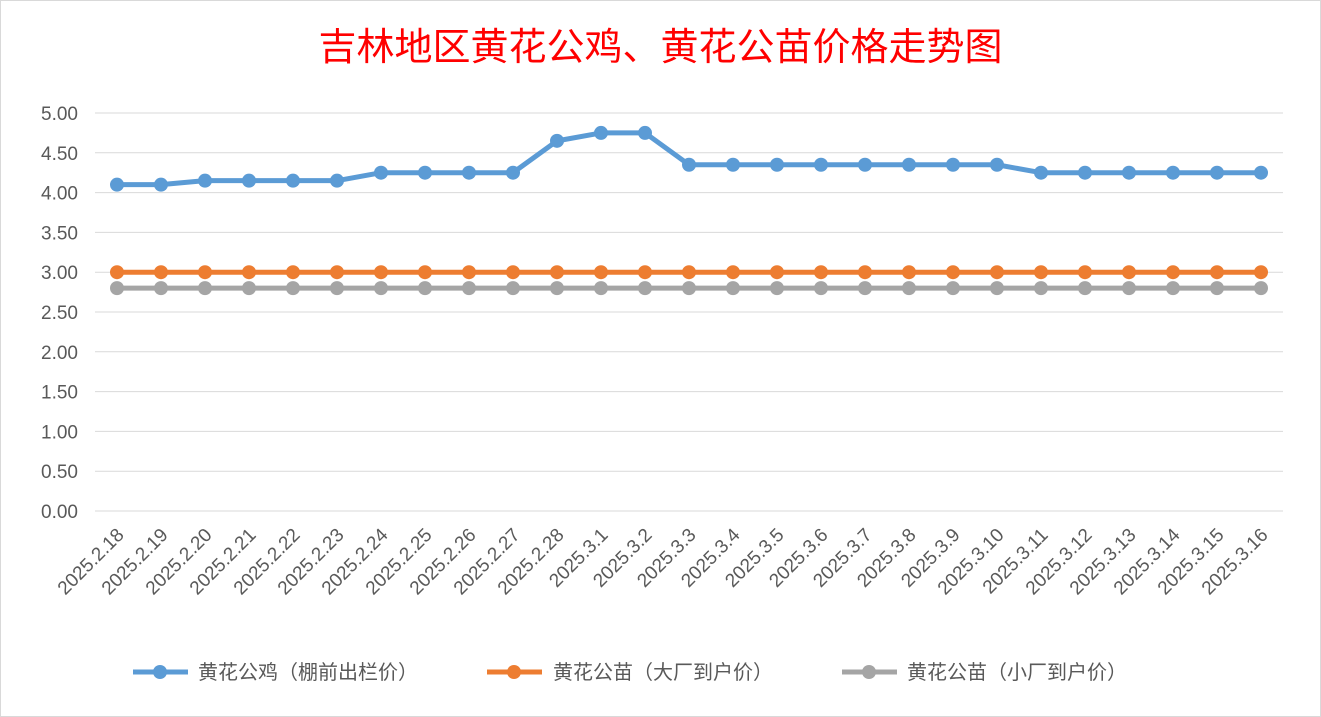 The height and width of the screenshot is (717, 1321). Describe the element at coordinates (59, 273) in the screenshot. I see `y-tick-label: 3.00` at that location.